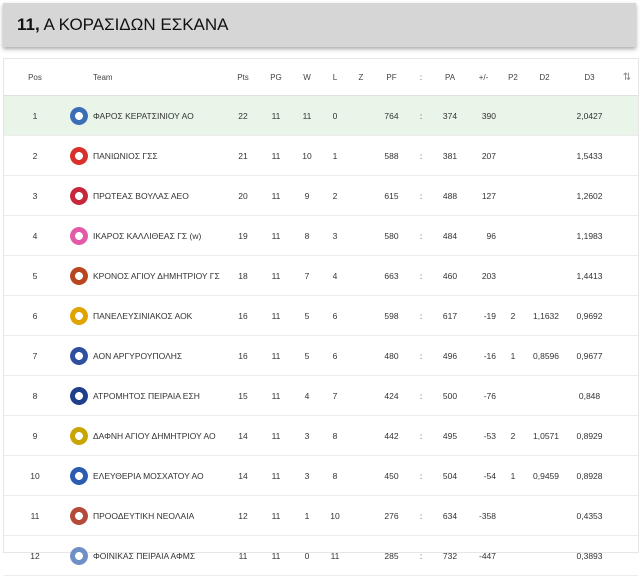  Describe the element at coordinates (483, 555) in the screenshot. I see `cell-diff: -447` at that location.